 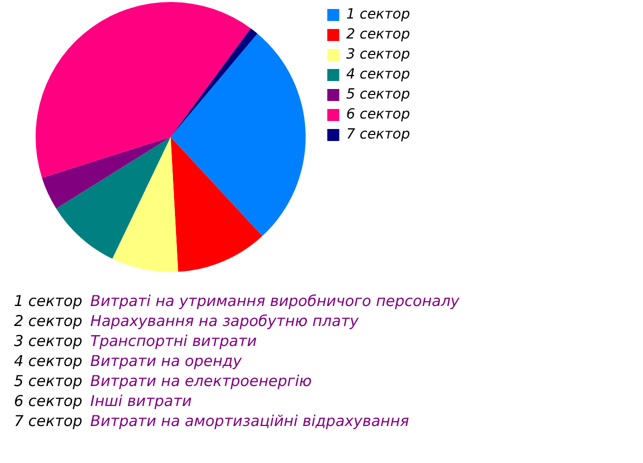 What do you see at coordinates (174, 341) in the screenshot?
I see `text: Транспортні витрати` at bounding box center [174, 341].